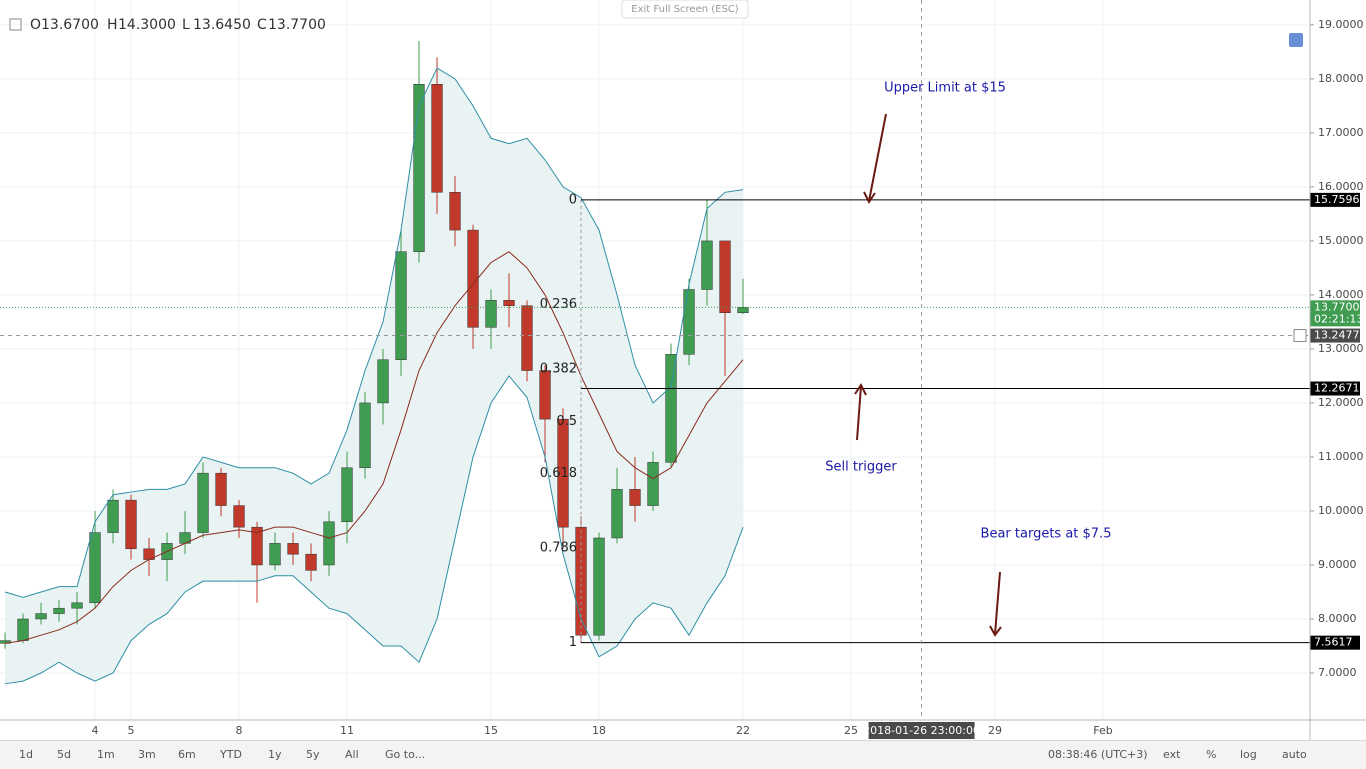 This screenshot has height=769, width=1366. I want to click on annotation: Upper Limit at $15, so click(945, 88).